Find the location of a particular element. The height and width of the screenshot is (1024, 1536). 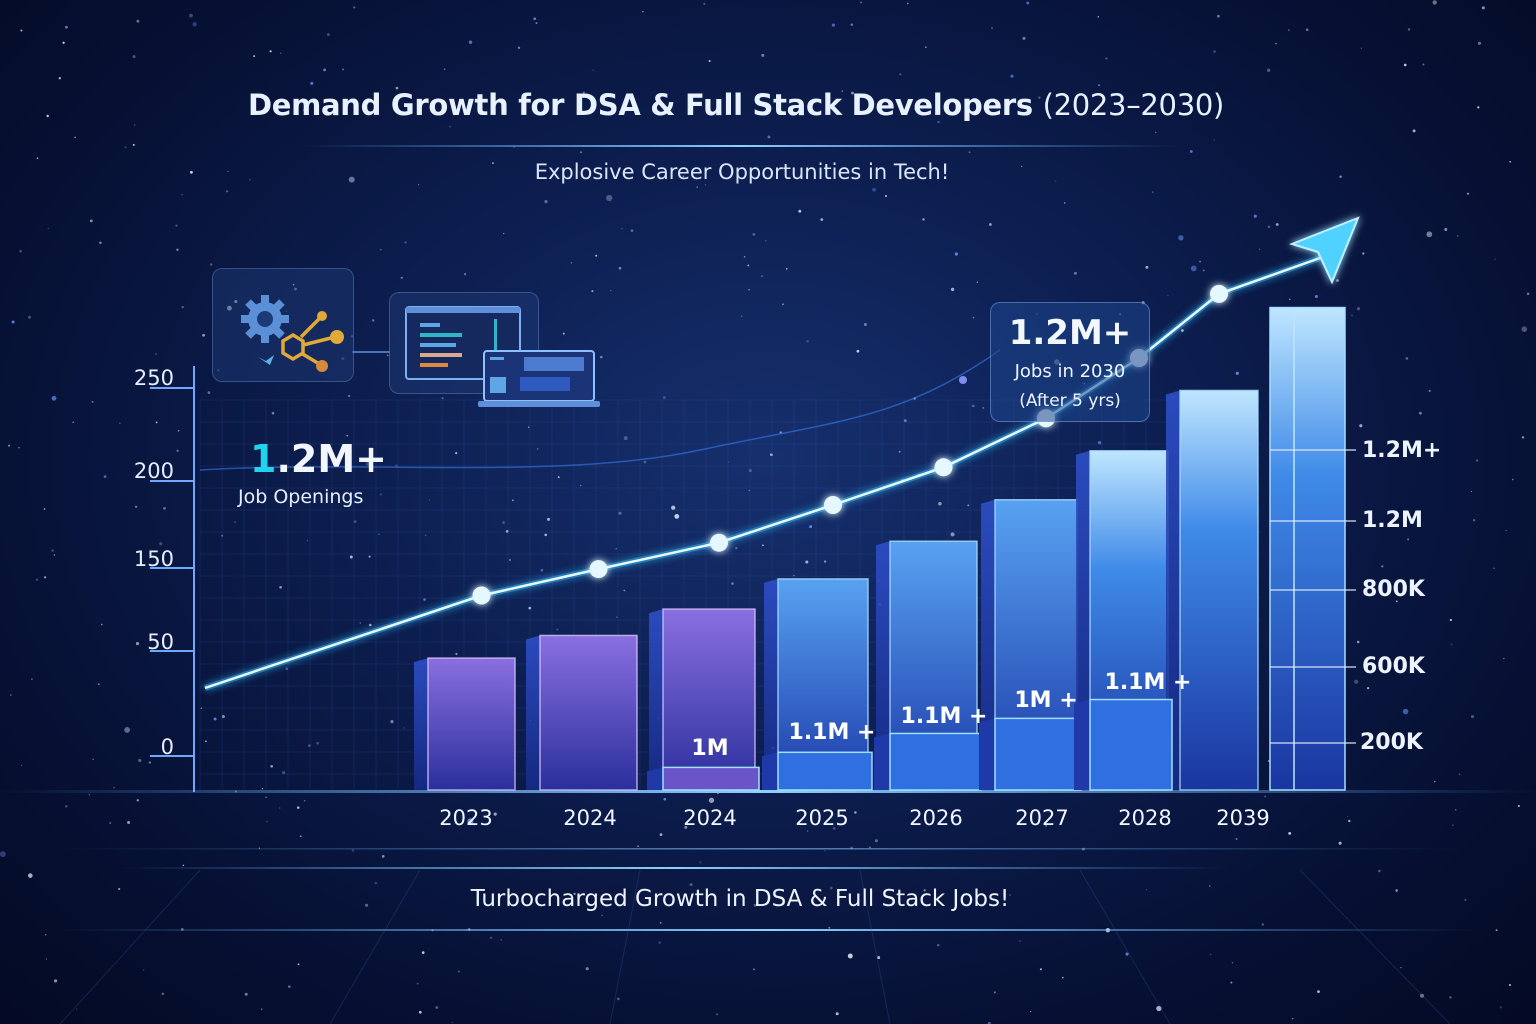

callout-line1: Jobs in 2030 is located at coordinates (1070, 371).